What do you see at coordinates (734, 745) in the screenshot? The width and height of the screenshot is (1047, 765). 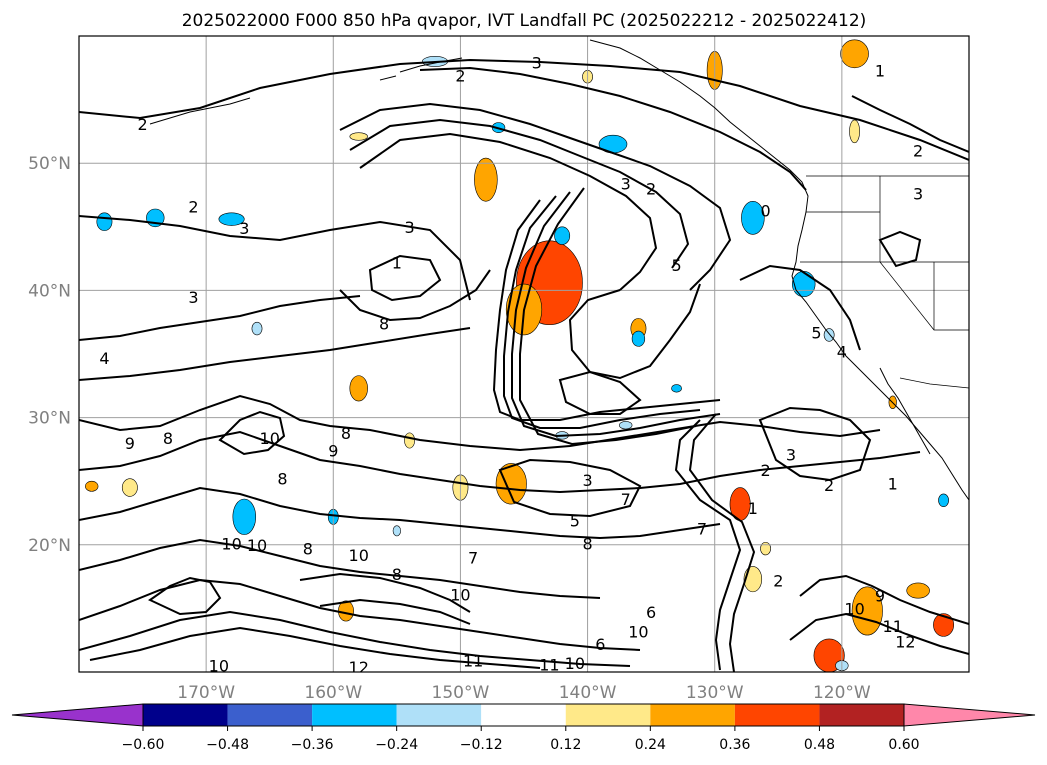 I see `colorbar-tick-label: 0.36` at bounding box center [734, 745].